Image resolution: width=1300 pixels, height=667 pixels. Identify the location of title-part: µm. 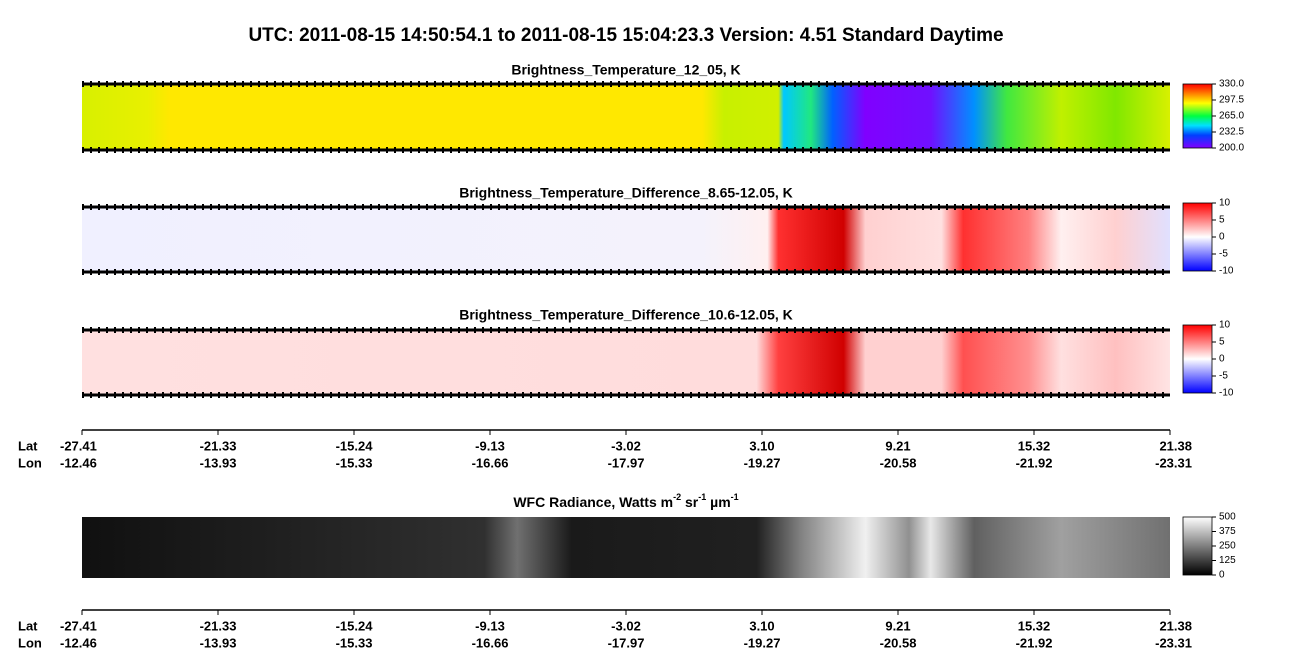
(718, 502).